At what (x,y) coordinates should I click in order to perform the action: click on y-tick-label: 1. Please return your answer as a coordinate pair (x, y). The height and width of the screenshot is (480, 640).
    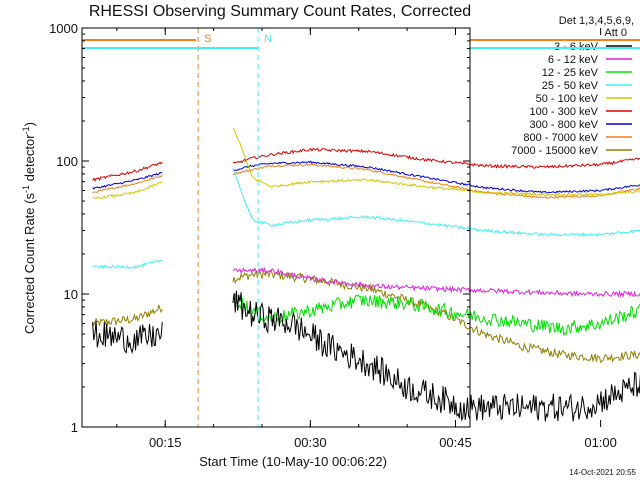
    Looking at the image, I should click on (74, 427).